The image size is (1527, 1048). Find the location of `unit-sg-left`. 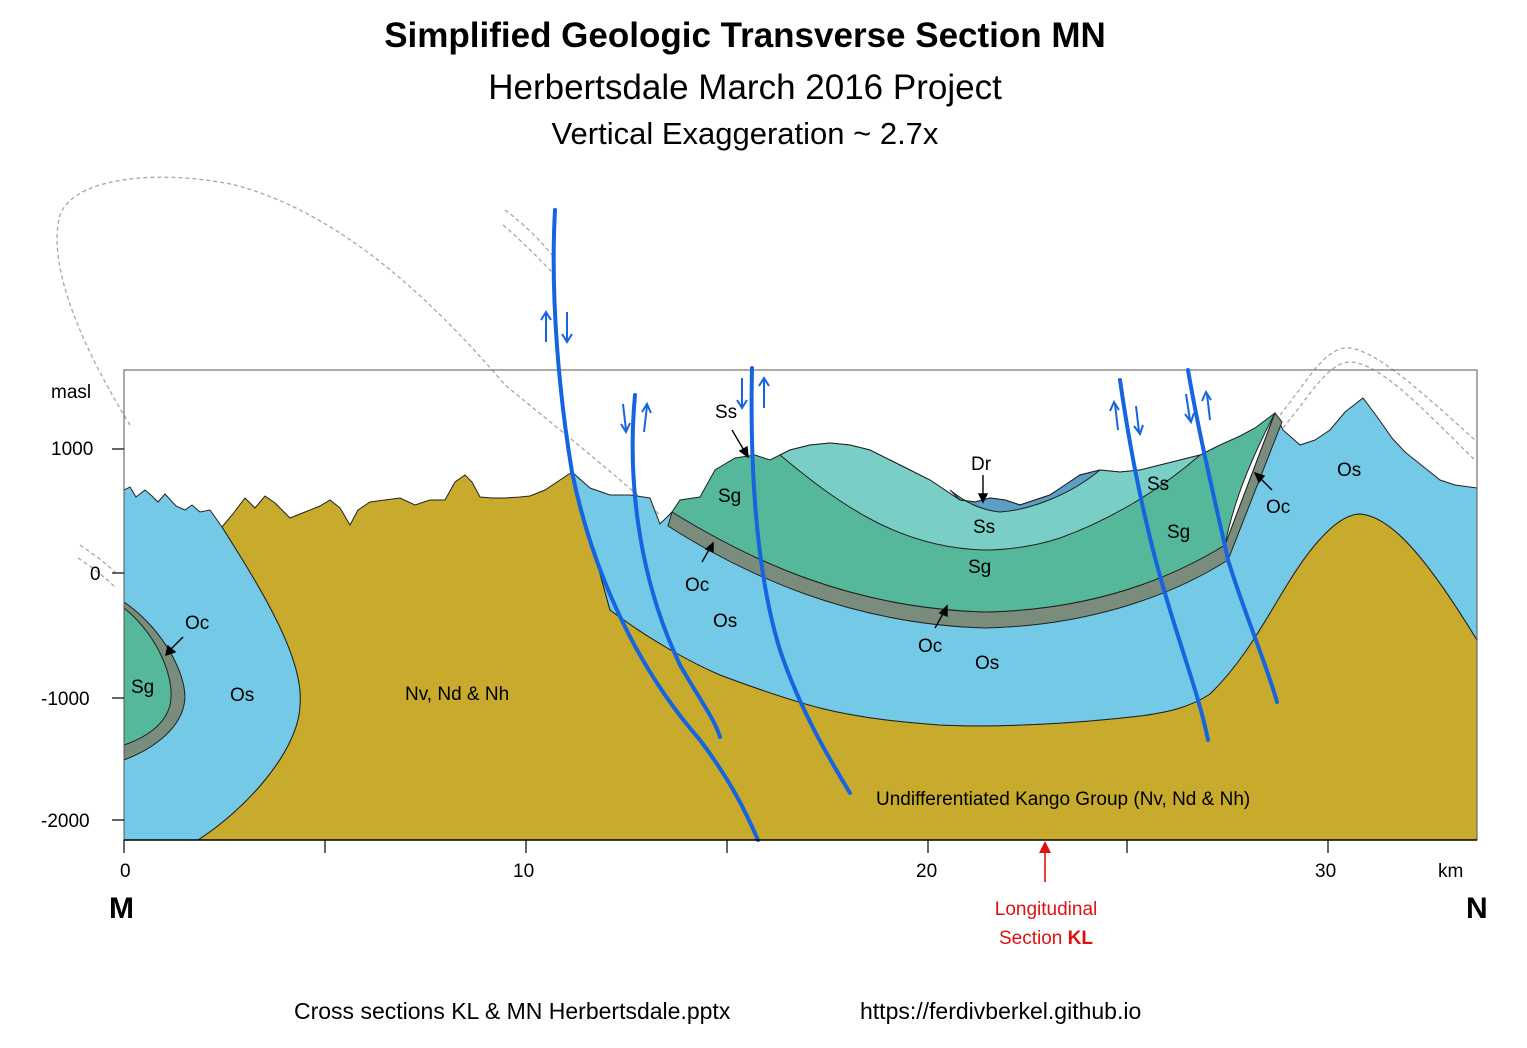

unit-sg-left is located at coordinates (148, 676).